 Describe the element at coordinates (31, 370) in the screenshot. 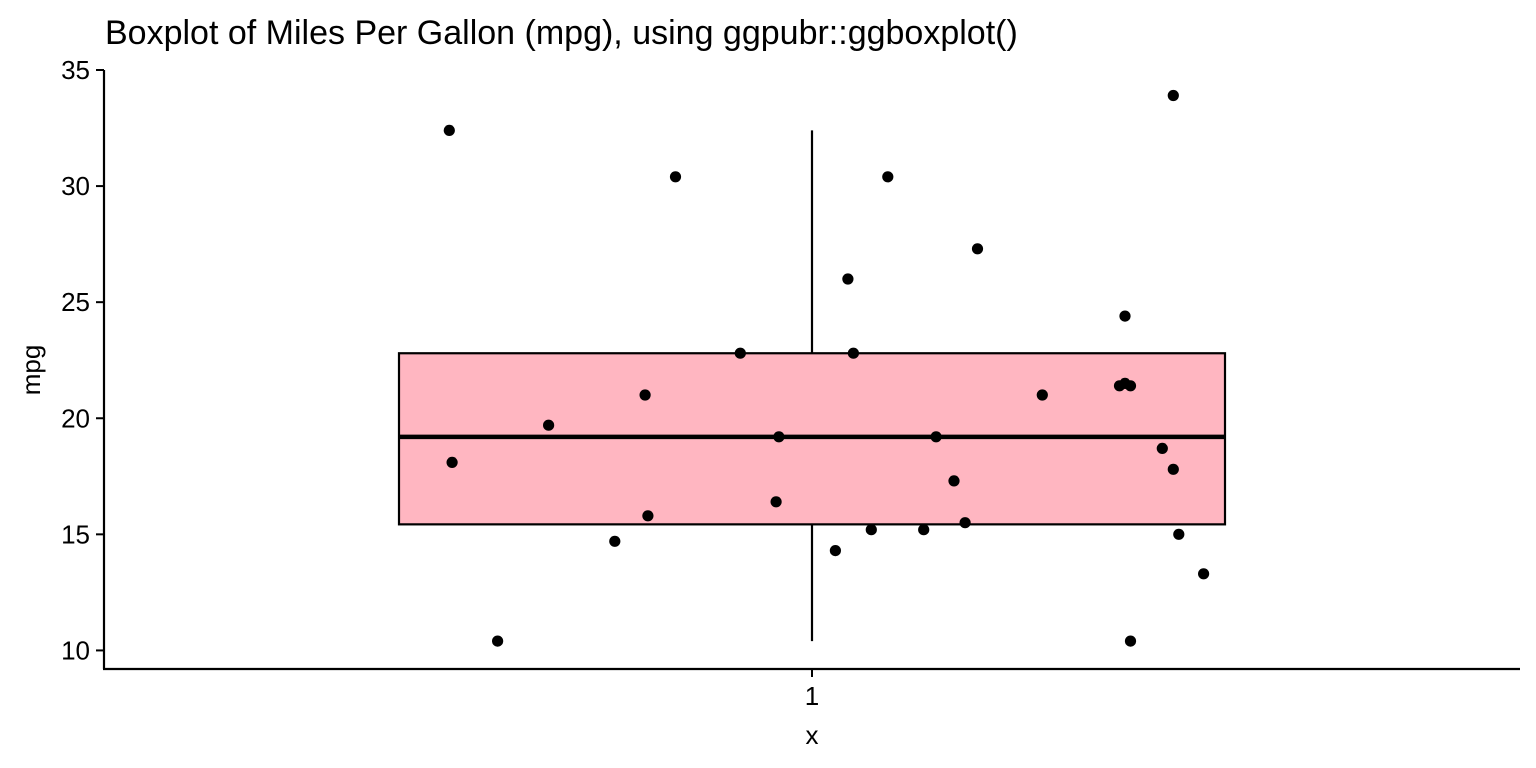

I see `y-axis-label: mpg` at that location.